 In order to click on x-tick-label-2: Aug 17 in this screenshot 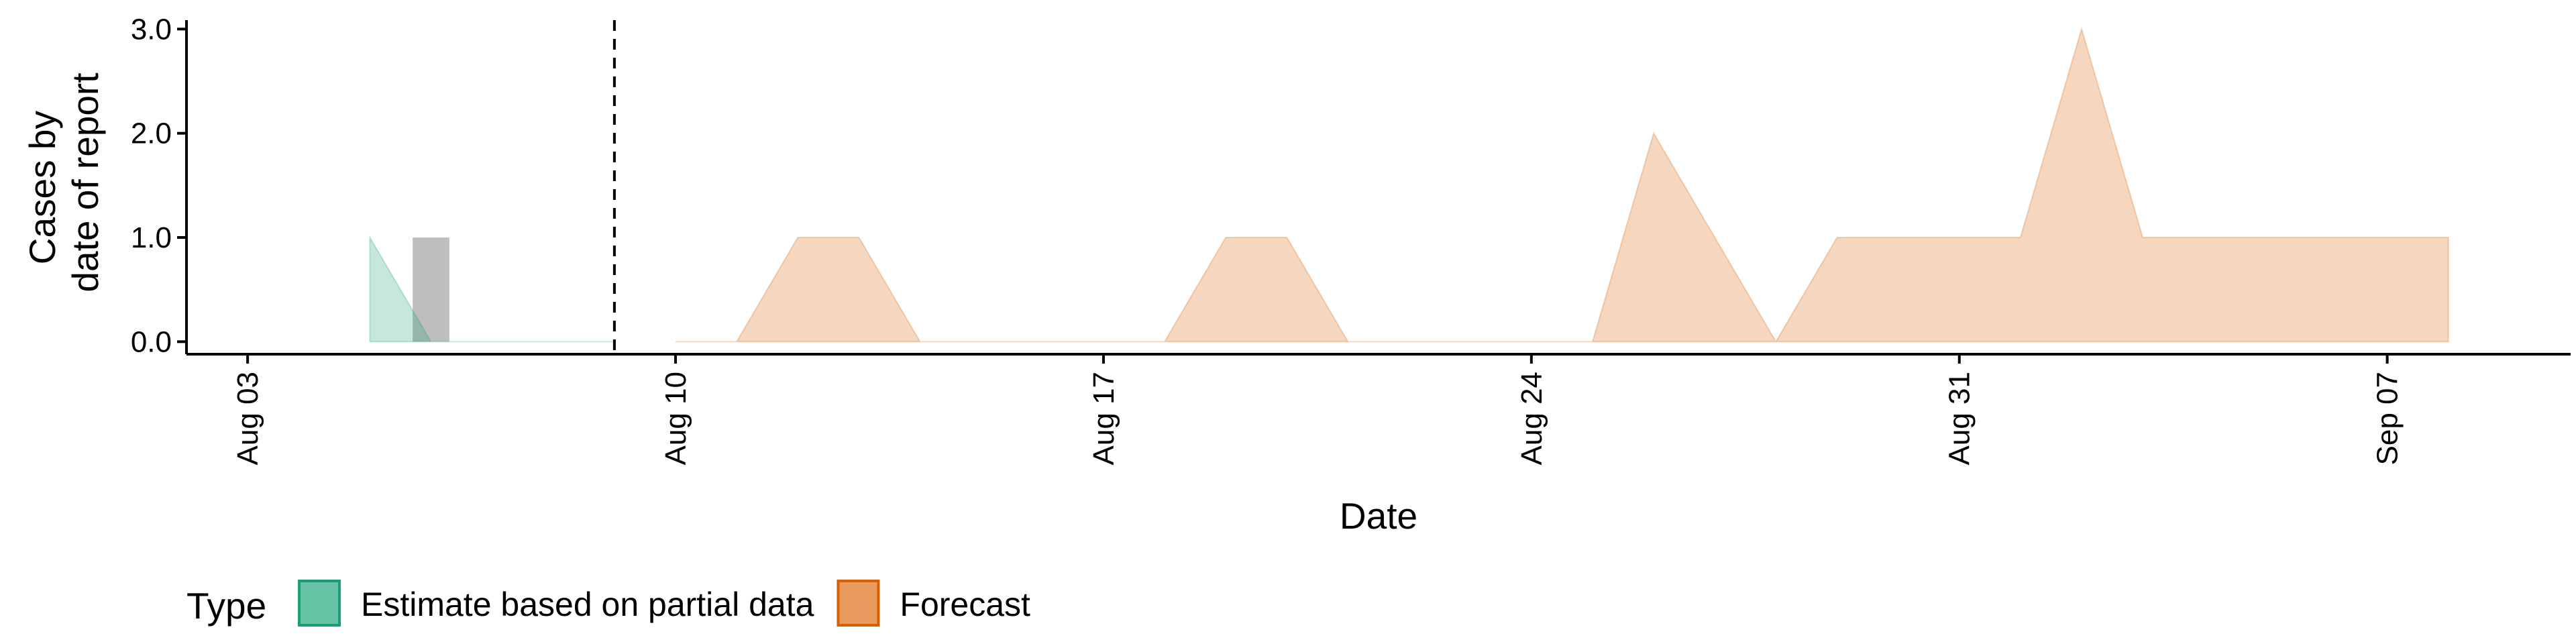, I will do `click(1103, 418)`.